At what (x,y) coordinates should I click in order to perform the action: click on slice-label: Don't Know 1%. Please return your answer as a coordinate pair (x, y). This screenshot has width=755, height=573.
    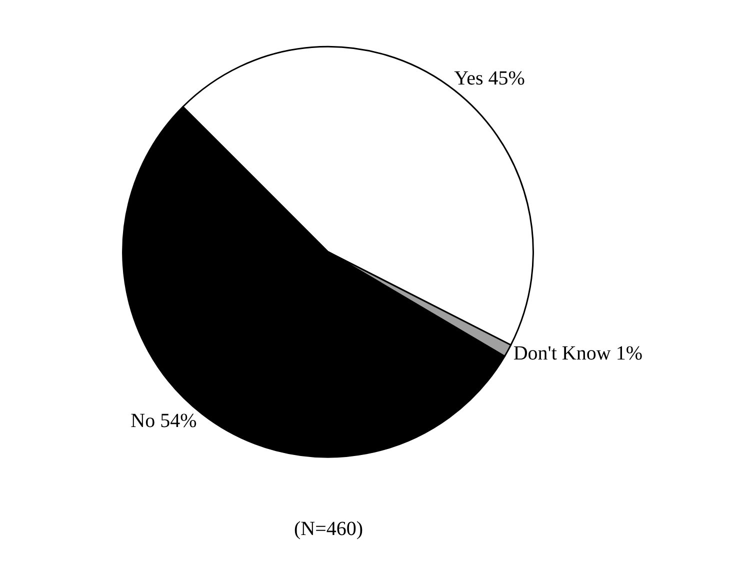
    Looking at the image, I should click on (577, 353).